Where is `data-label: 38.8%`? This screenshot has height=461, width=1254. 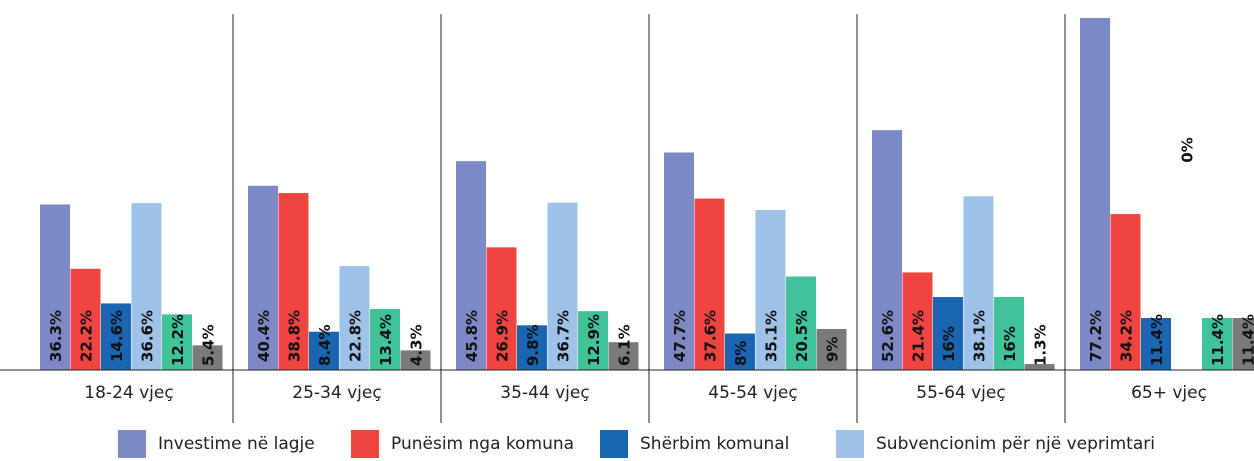 data-label: 38.8% is located at coordinates (295, 336).